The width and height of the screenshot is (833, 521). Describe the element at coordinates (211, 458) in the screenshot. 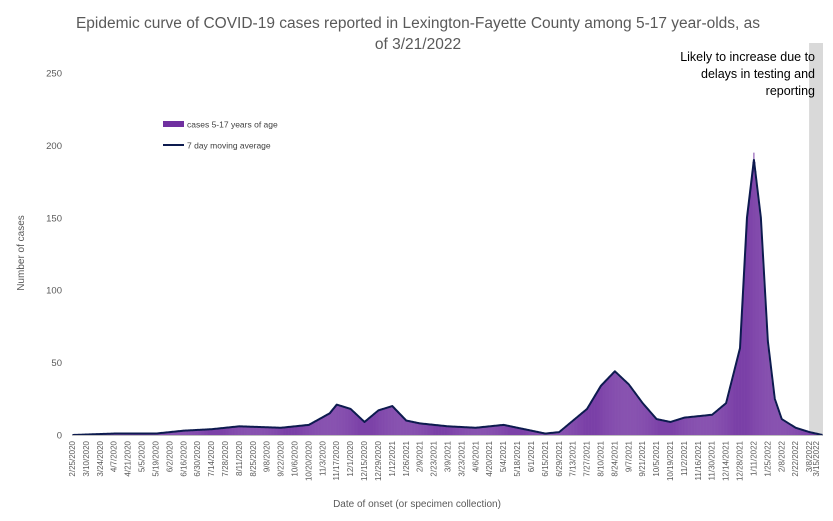

I see `x-tick-label: 7/14/2020` at that location.